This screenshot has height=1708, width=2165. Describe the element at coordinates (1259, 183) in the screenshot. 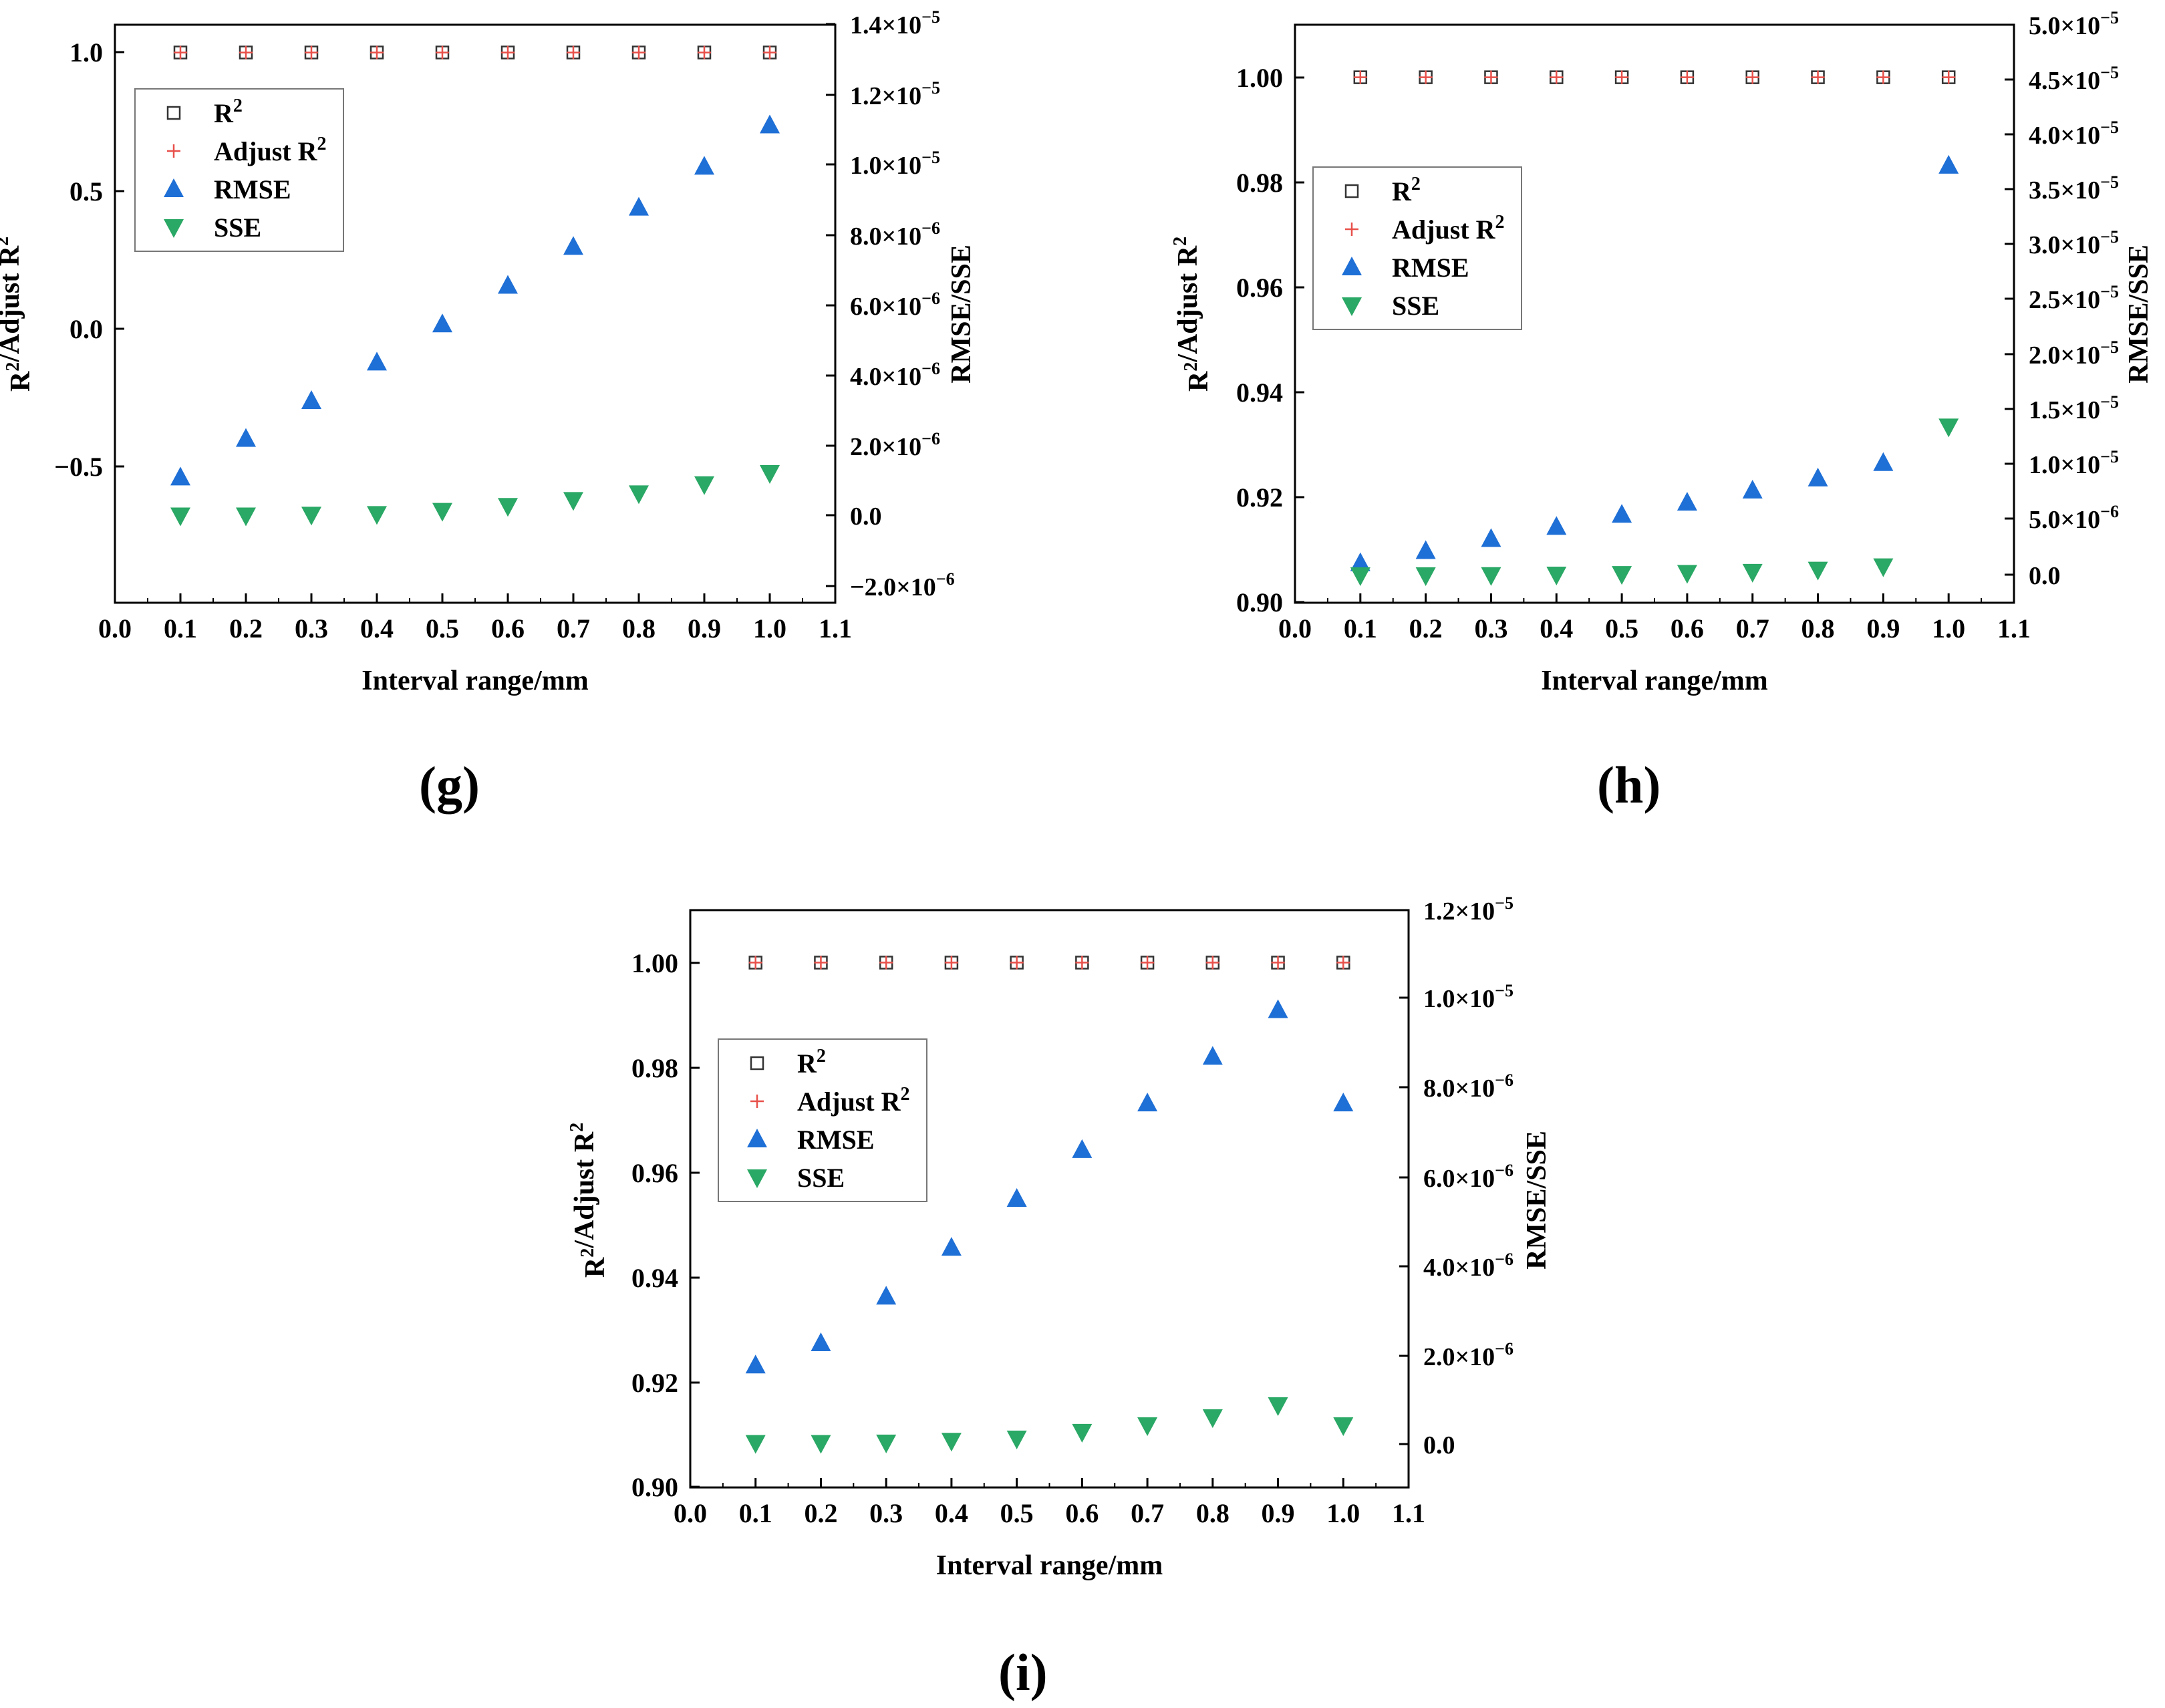

I see `y-left-tick-label: 0.98` at that location.